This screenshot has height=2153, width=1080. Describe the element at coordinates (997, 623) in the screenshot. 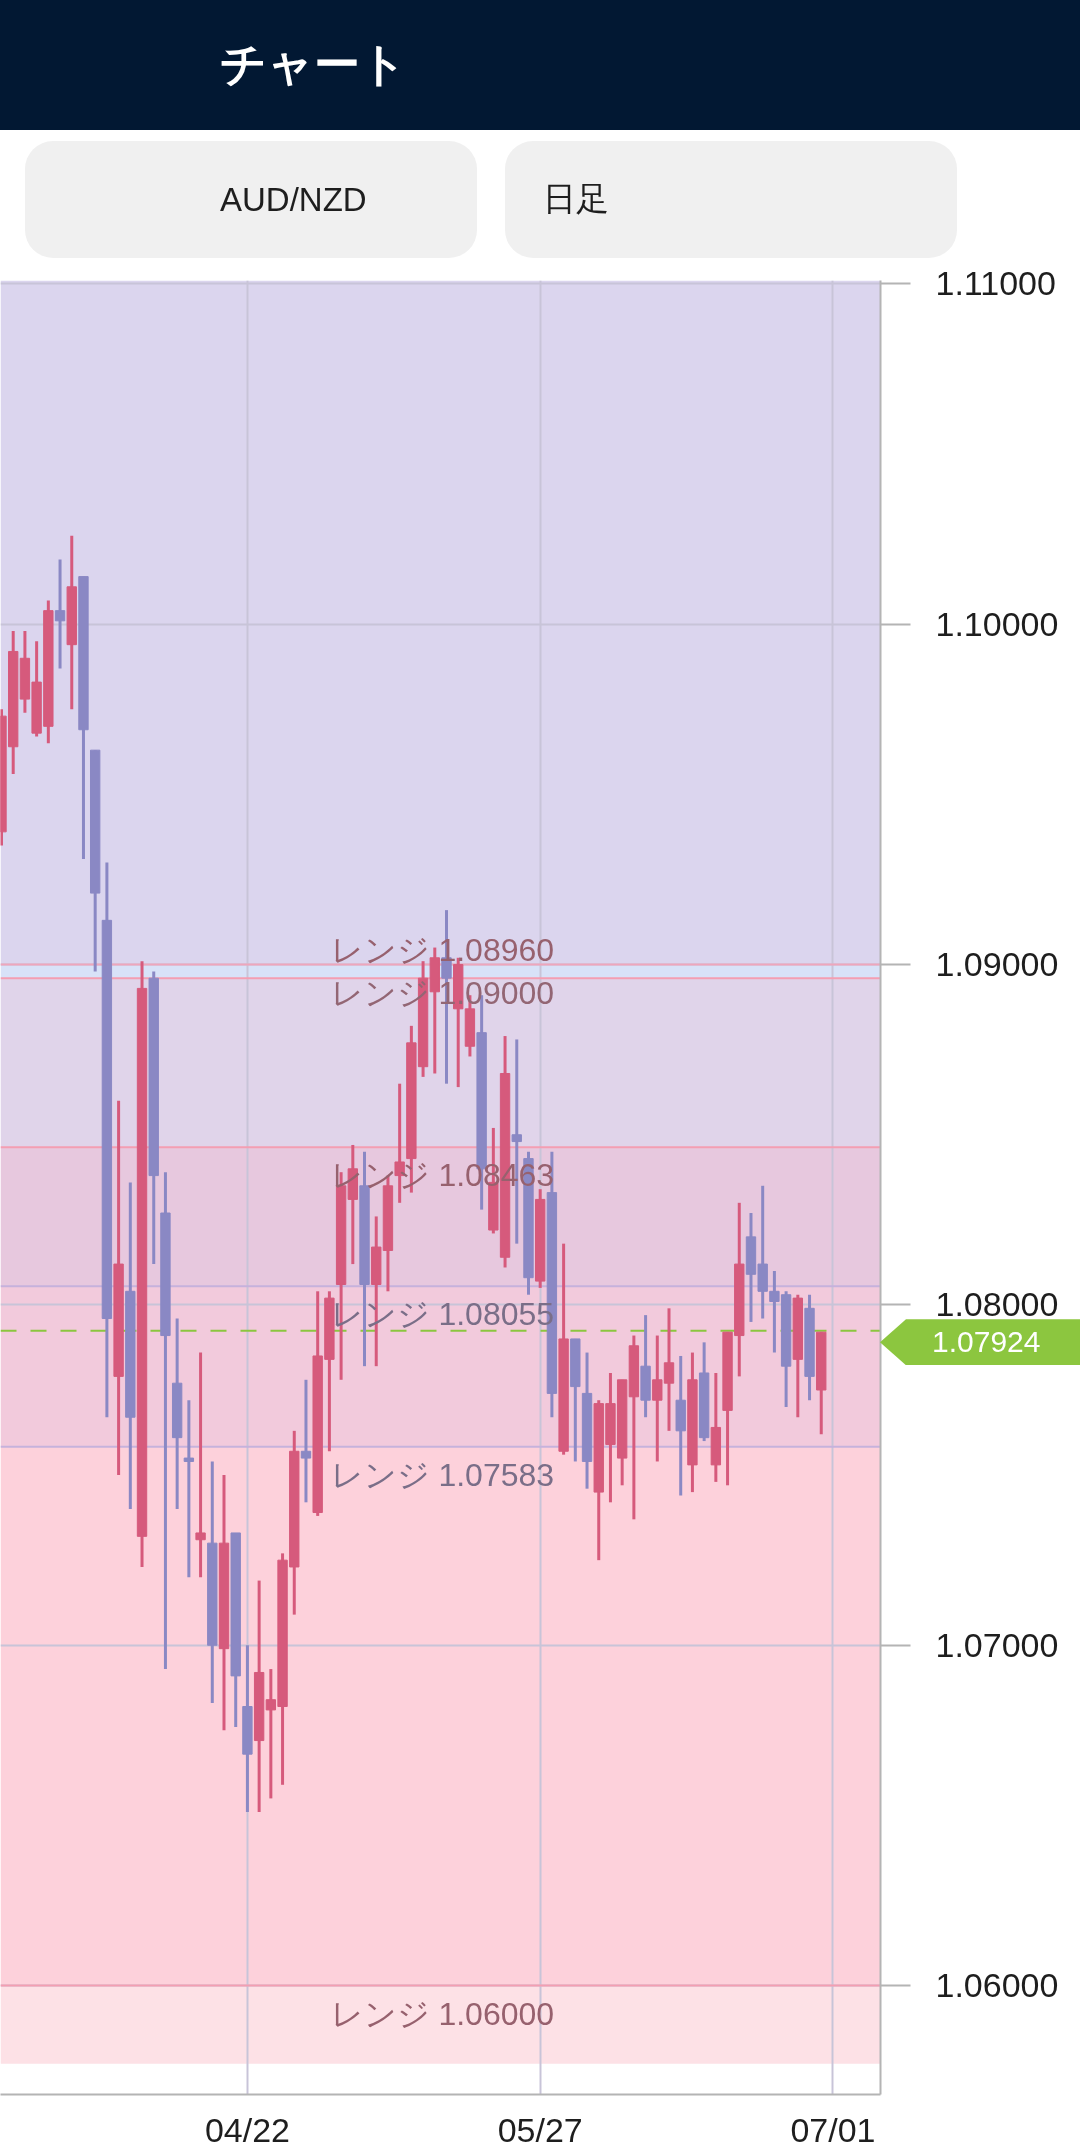

I see `y-tick-label: 1.10000` at that location.